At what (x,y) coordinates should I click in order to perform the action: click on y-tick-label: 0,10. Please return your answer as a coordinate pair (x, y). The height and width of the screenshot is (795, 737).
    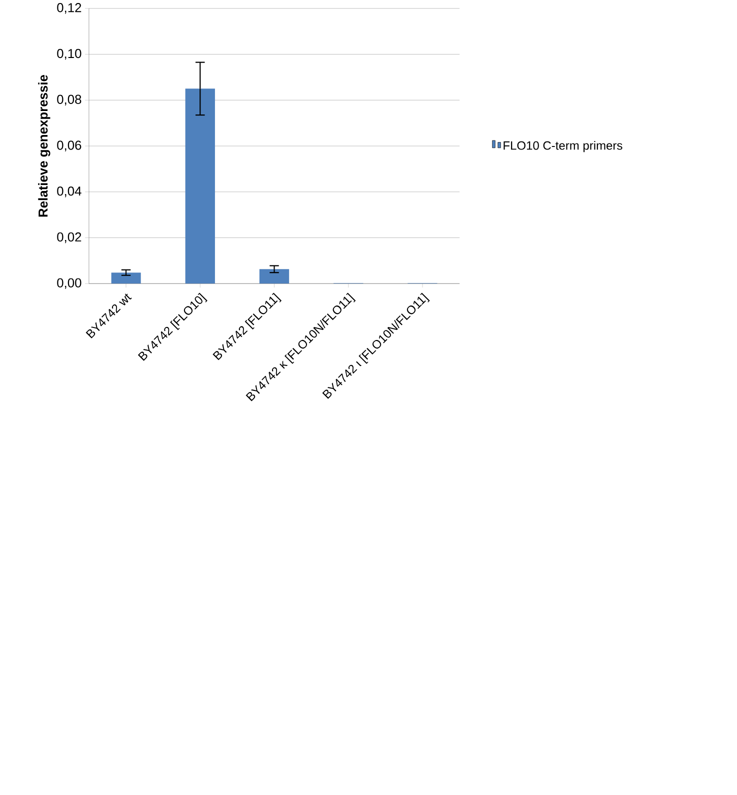
    Looking at the image, I should click on (69, 54).